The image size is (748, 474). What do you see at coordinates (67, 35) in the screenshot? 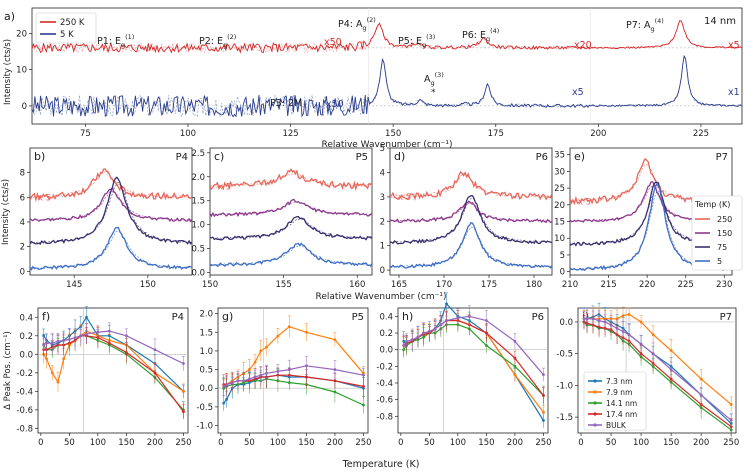
I see `legend-label: 5 K` at bounding box center [67, 35].